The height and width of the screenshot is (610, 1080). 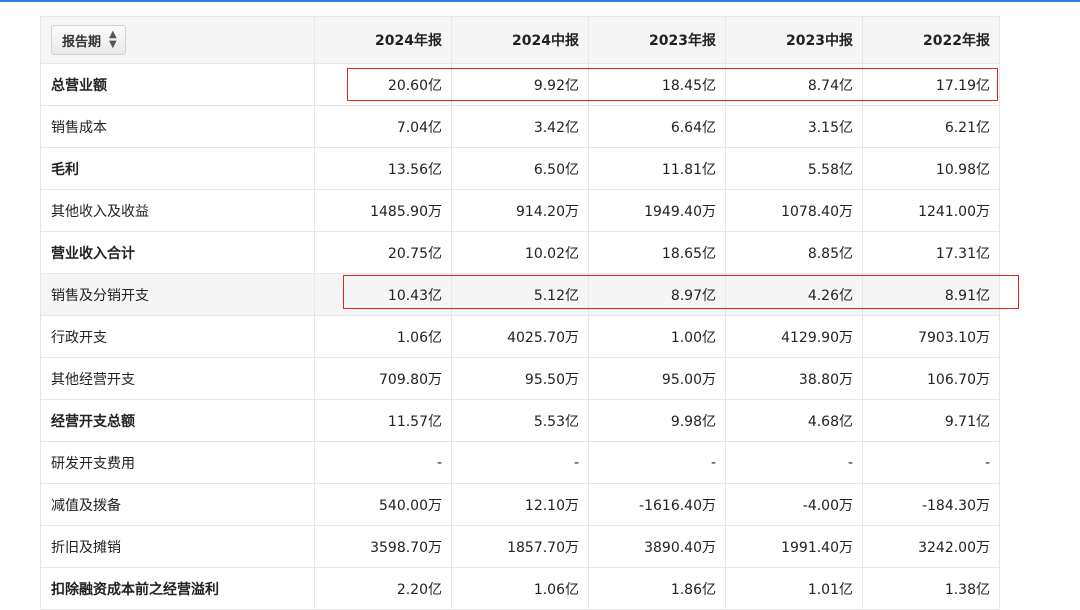 What do you see at coordinates (657, 168) in the screenshot?
I see `value-cell: 11.81亿` at bounding box center [657, 168].